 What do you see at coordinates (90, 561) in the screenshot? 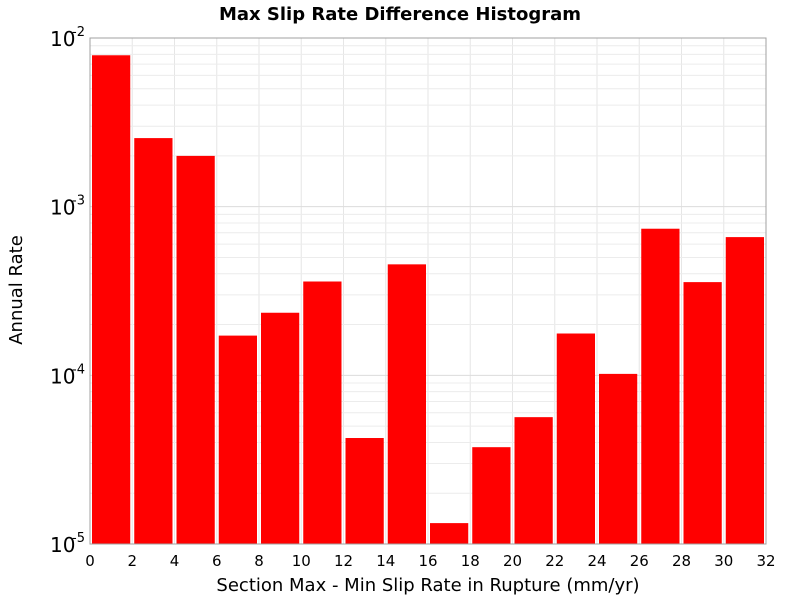
I see `x-tick-label: 0` at bounding box center [90, 561].